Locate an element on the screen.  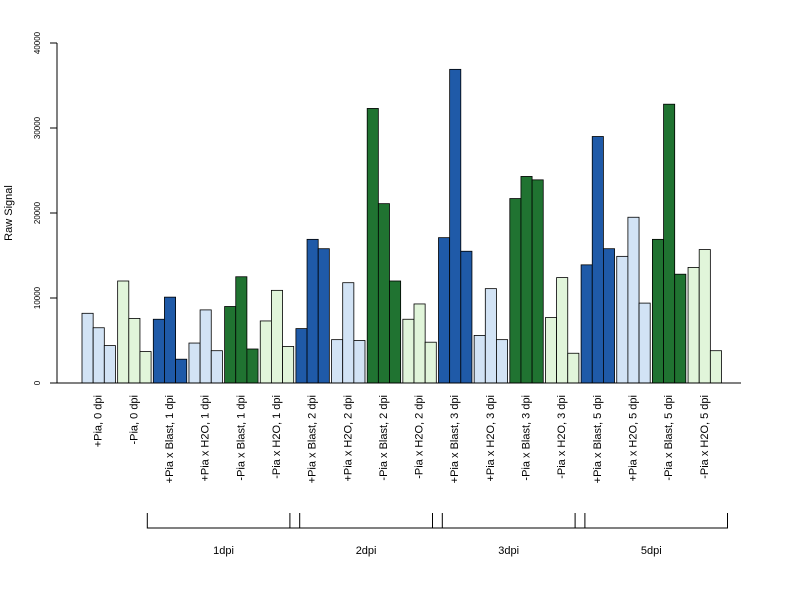
x-tick-label: +Pia x H2O, 3 dpi is located at coordinates (491, 438).